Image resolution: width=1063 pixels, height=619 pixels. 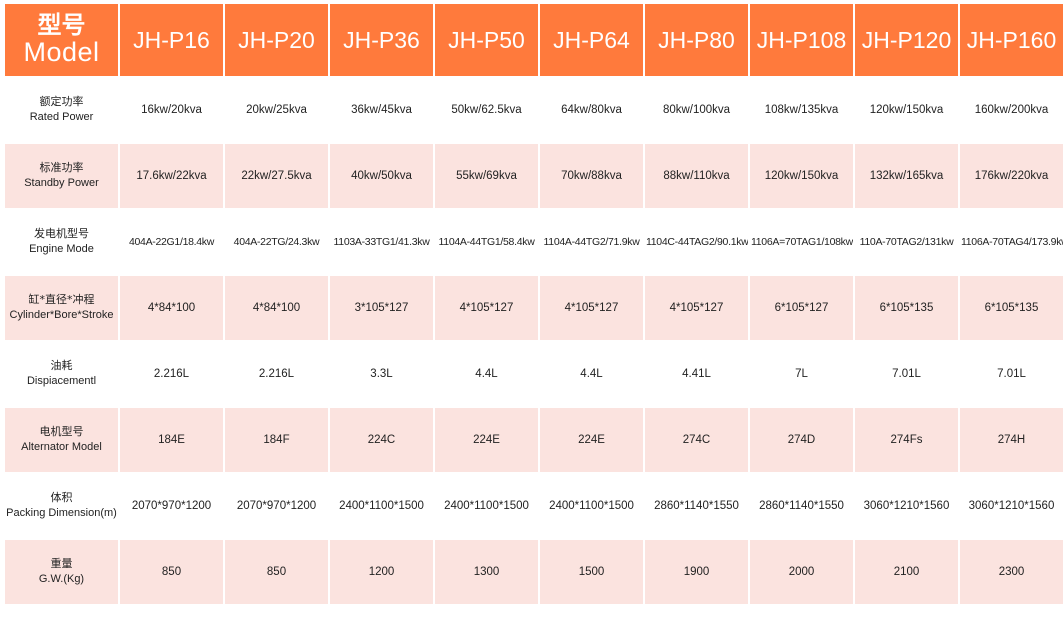 What do you see at coordinates (381, 308) in the screenshot?
I see `table-cell: 3*105*127` at bounding box center [381, 308].